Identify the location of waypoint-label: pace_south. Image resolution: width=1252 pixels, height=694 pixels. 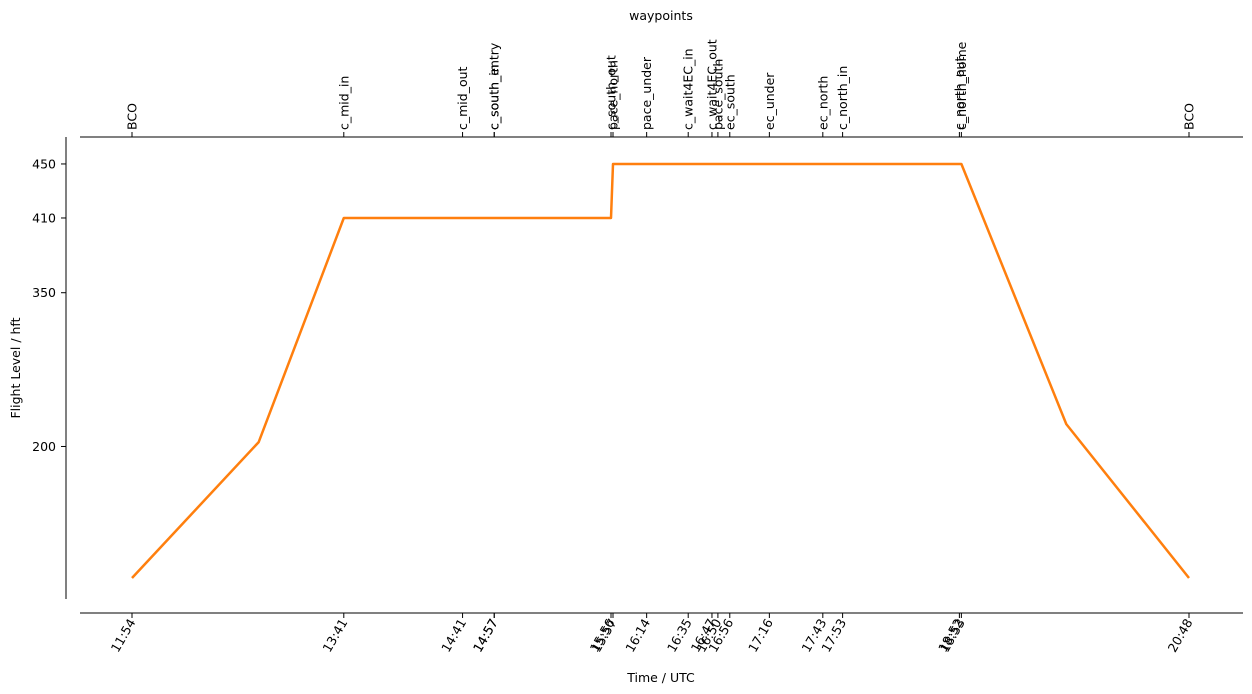
(717, 94).